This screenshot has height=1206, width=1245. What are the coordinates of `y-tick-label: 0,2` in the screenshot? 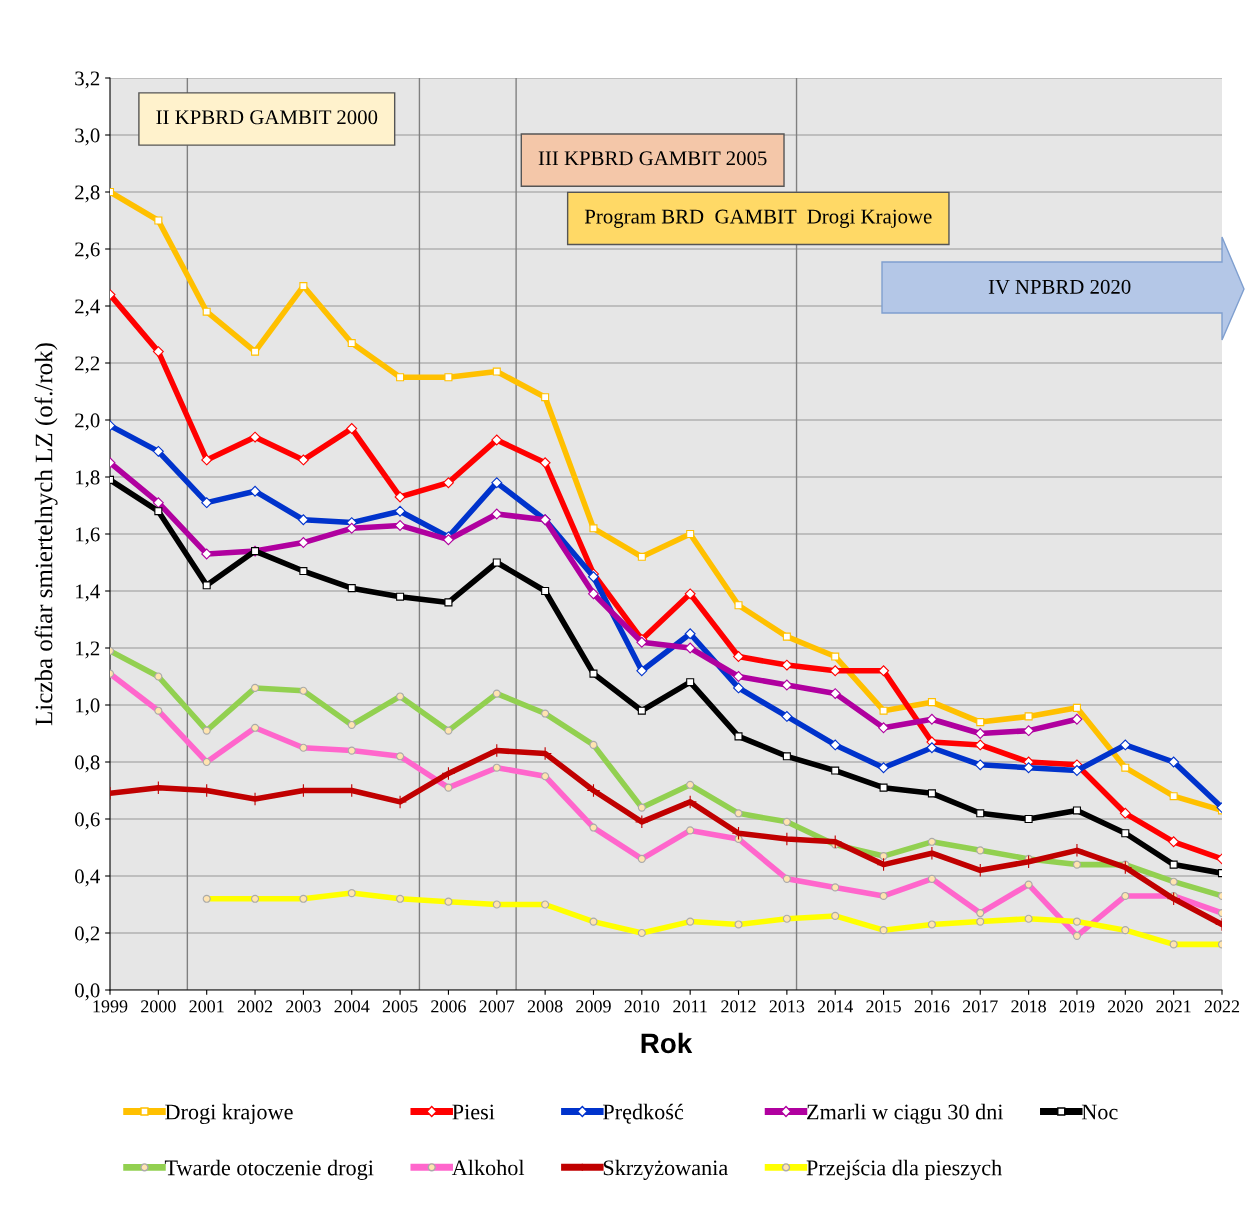 It's located at (87, 935).